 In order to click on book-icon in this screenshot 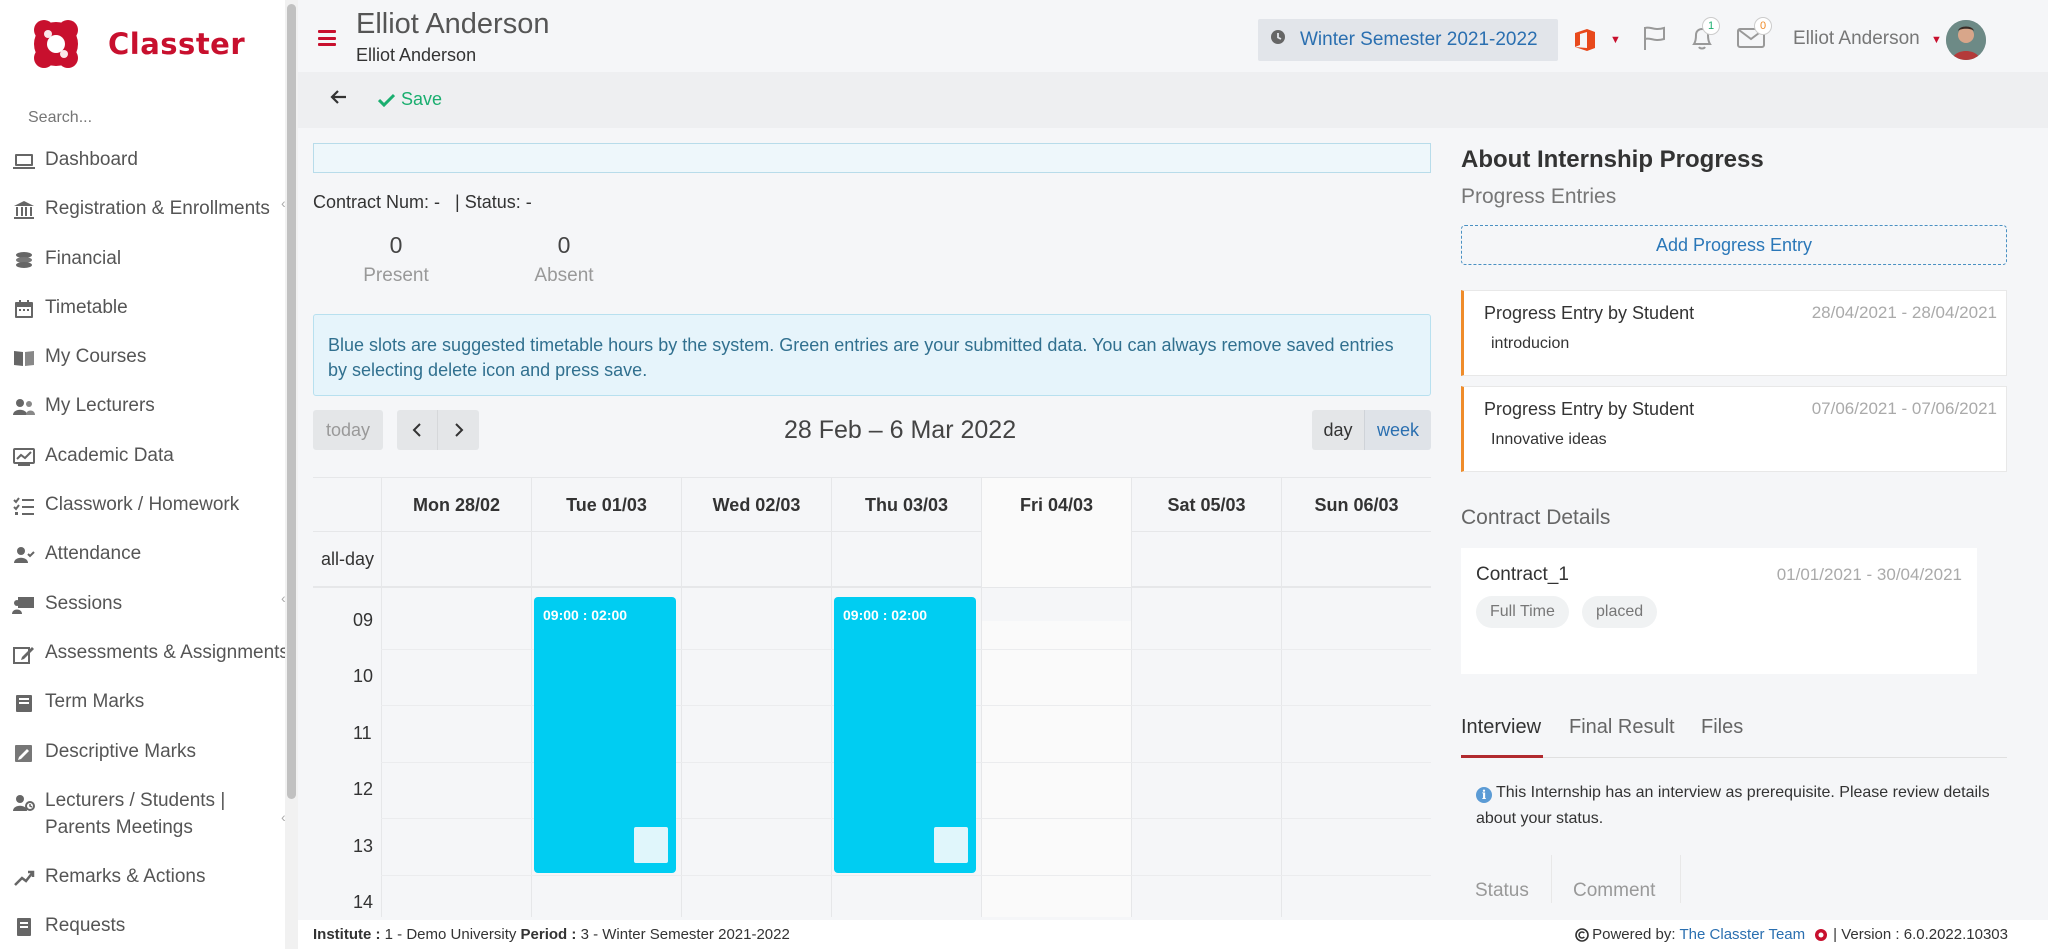, I will do `click(24, 358)`.